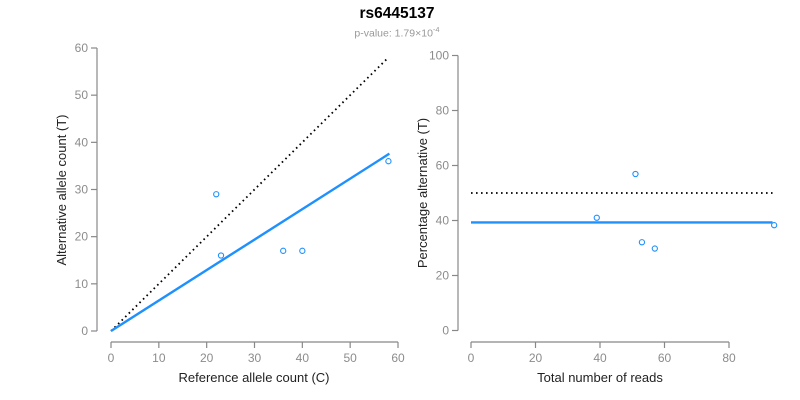 Image resolution: width=800 pixels, height=400 pixels. I want to click on x-axis-title: Total number of reads, so click(600, 377).